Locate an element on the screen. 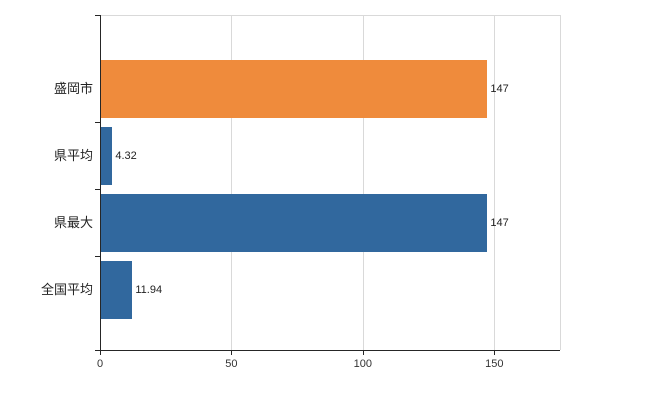 The image size is (650, 400). x-tick-label: 150 is located at coordinates (494, 364).